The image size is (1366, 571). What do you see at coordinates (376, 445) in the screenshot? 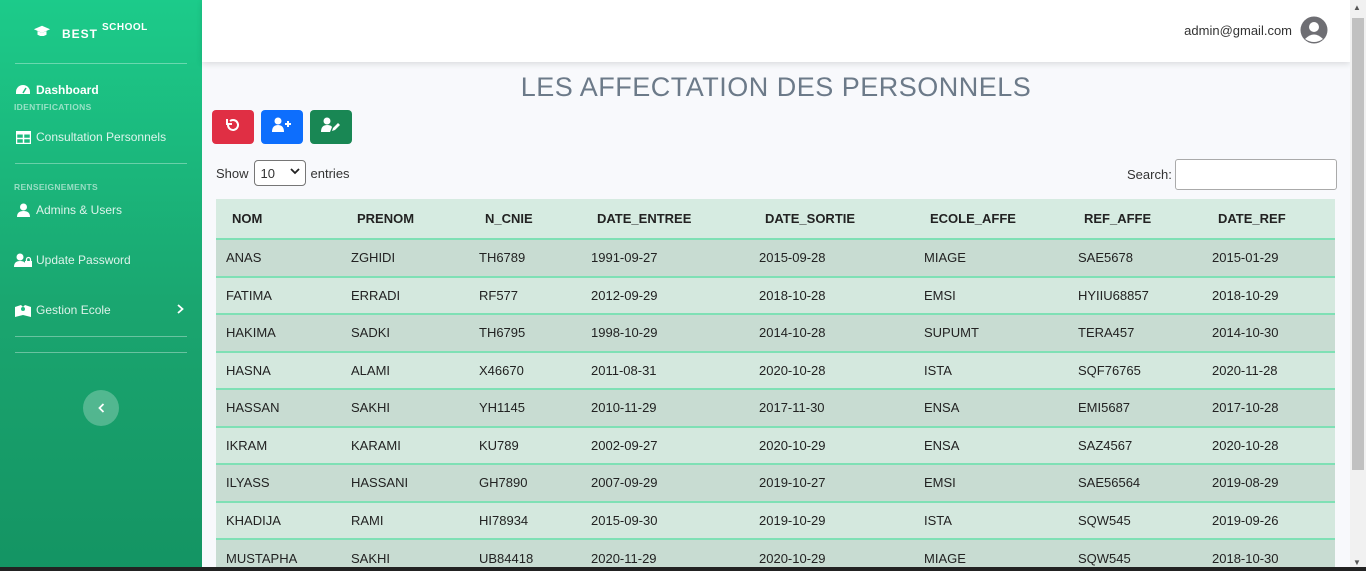
I see `table-cell: KARAMI` at bounding box center [376, 445].